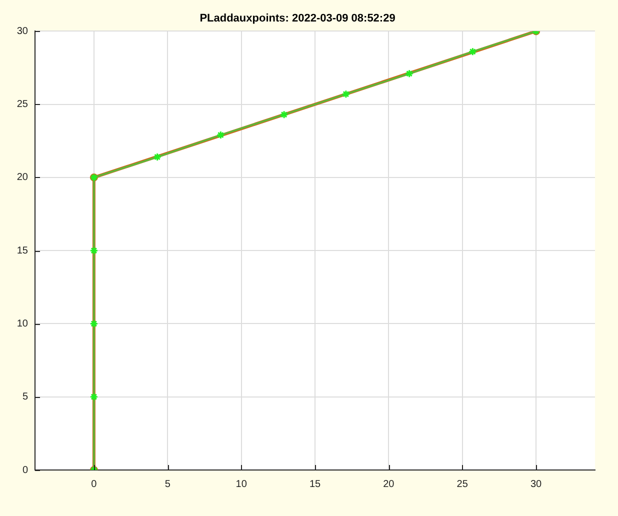  Describe the element at coordinates (167, 484) in the screenshot. I see `x-tick-label: 5` at that location.